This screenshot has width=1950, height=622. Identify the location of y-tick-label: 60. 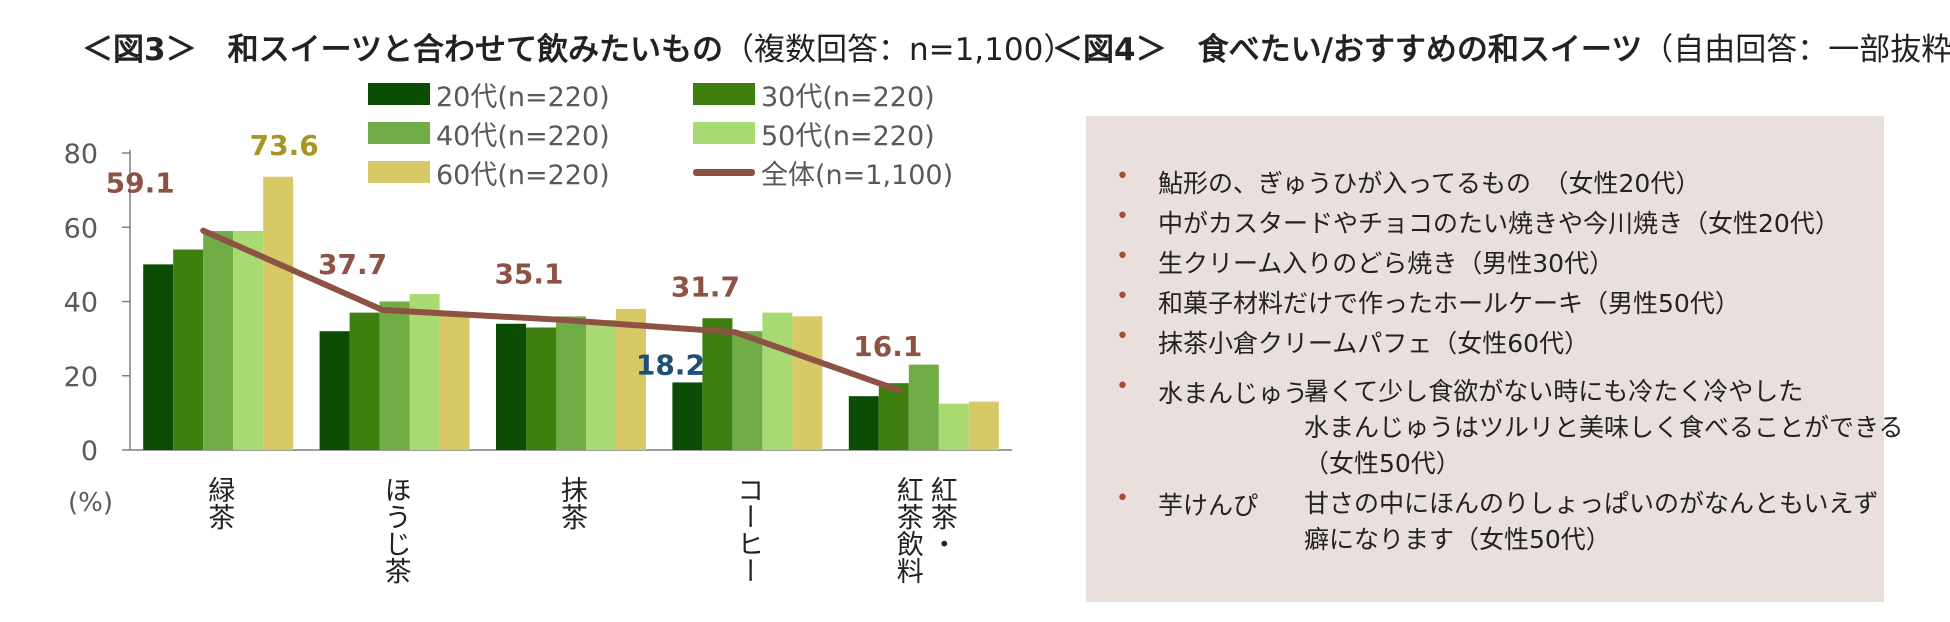
(81, 228).